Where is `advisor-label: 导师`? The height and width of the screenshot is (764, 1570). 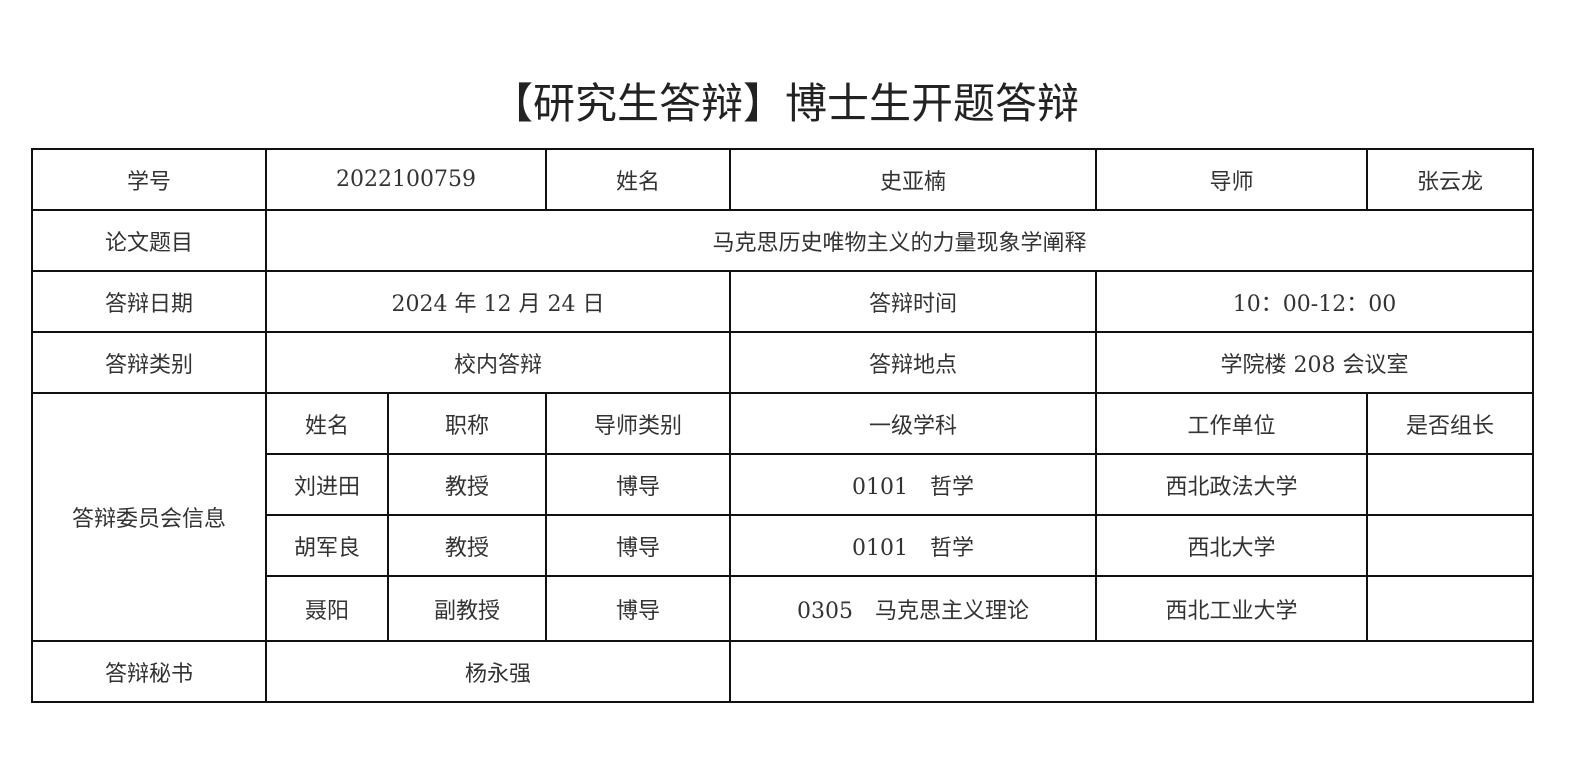 advisor-label: 导师 is located at coordinates (1232, 179).